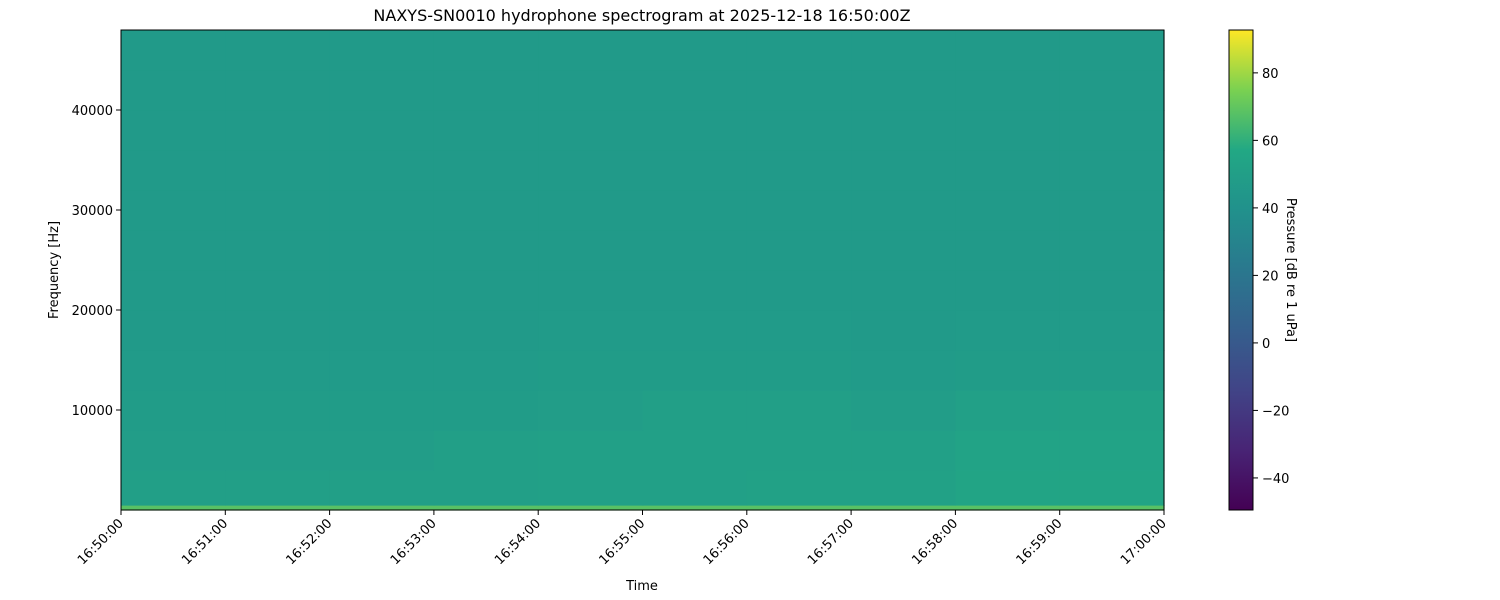 Image resolution: width=1500 pixels, height=600 pixels. I want to click on colorbar-tick-label: 40, so click(1270, 209).